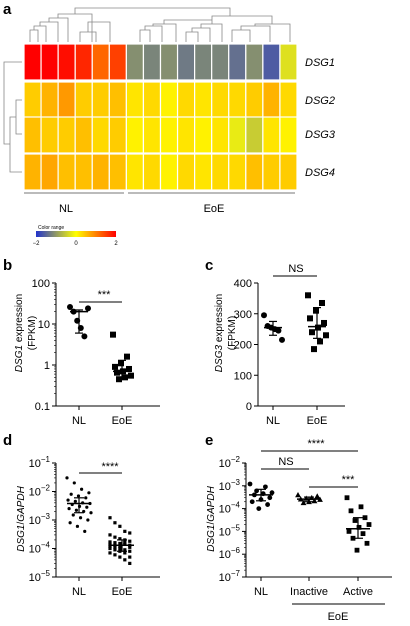 Image resolution: width=410 pixels, height=626 pixels. What do you see at coordinates (320, 118) in the screenshot?
I see `gene-labels: DSG1 DSG2 DSG3 DSG4` at bounding box center [320, 118].